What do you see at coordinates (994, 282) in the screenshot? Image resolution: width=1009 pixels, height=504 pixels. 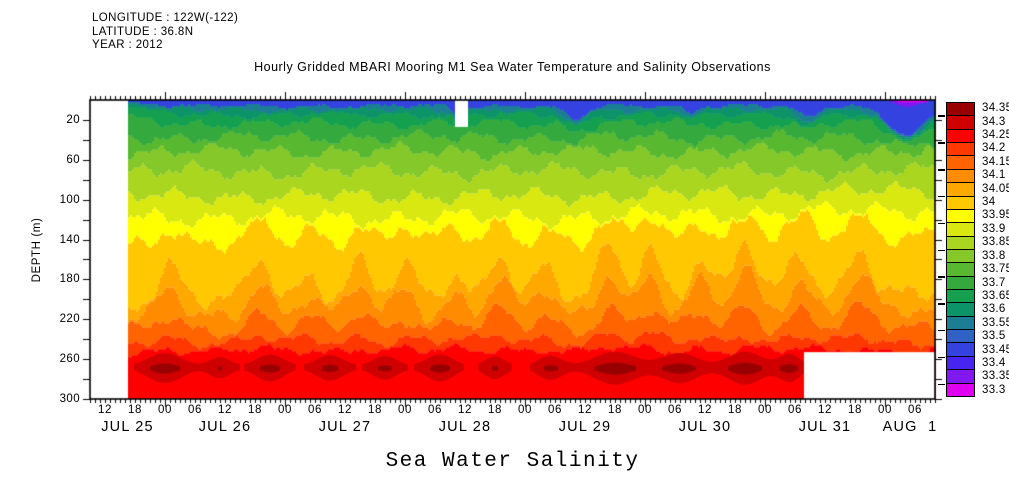 I see `colorbar-label: 33.7` at bounding box center [994, 282].